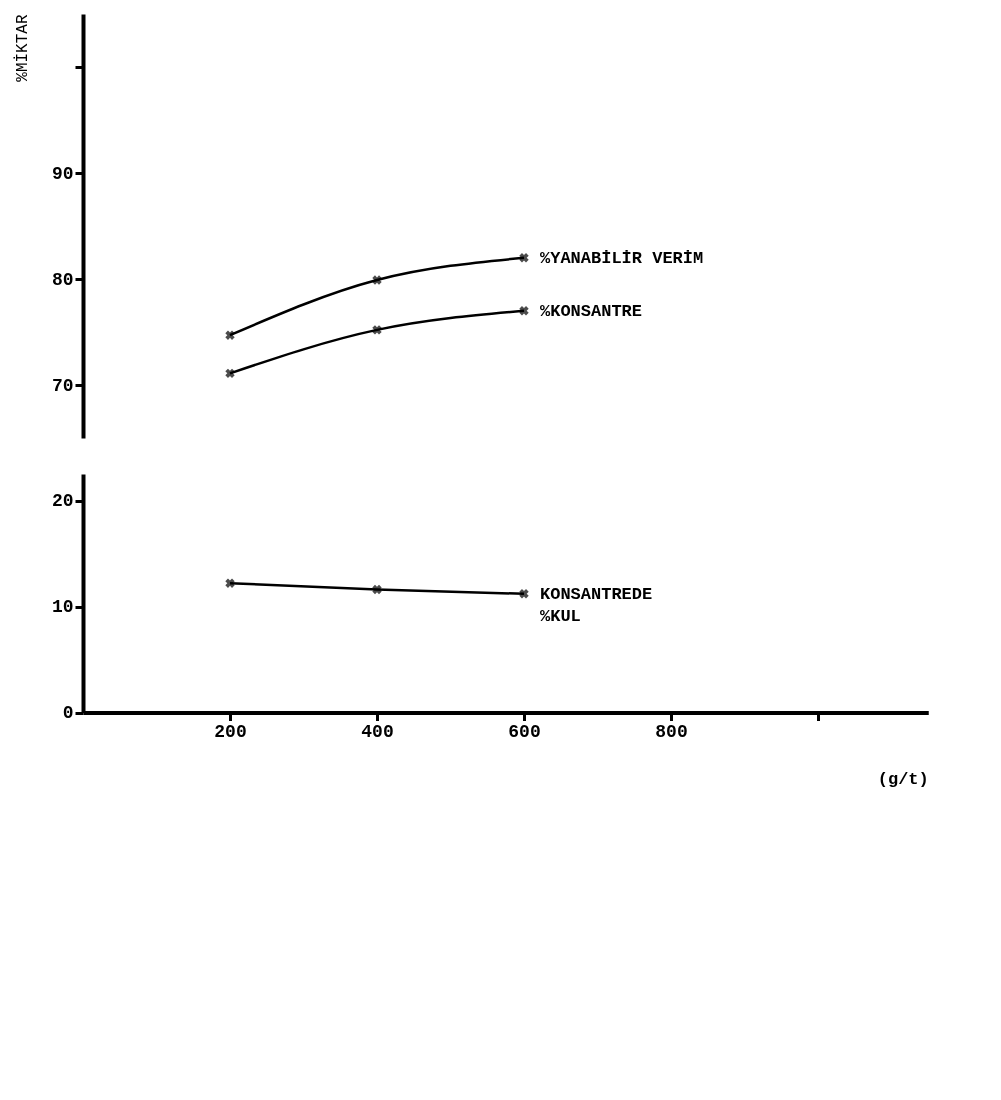 The image size is (1001, 1100). I want to click on x-tick-label: 800, so click(671, 732).